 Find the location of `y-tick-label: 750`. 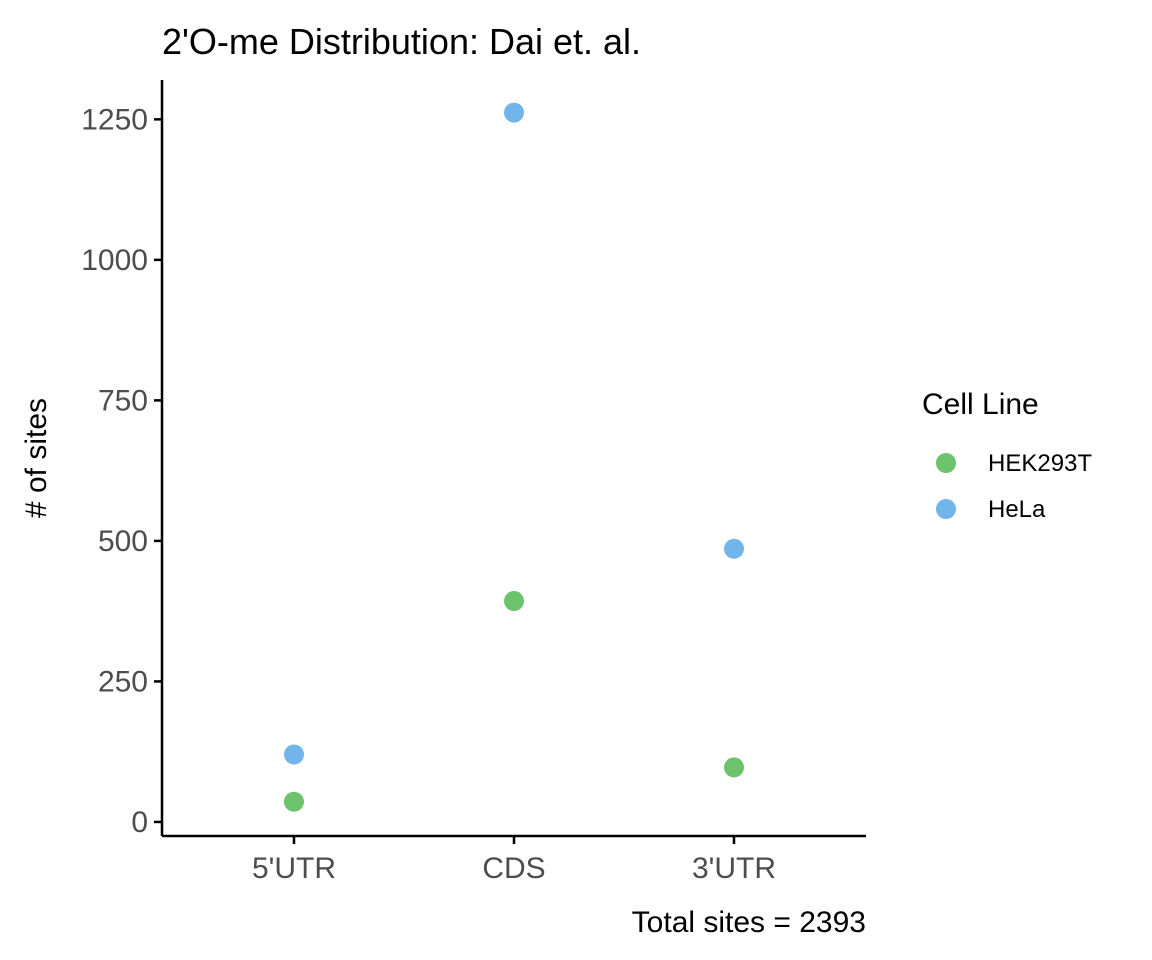

y-tick-label: 750 is located at coordinates (123, 400).